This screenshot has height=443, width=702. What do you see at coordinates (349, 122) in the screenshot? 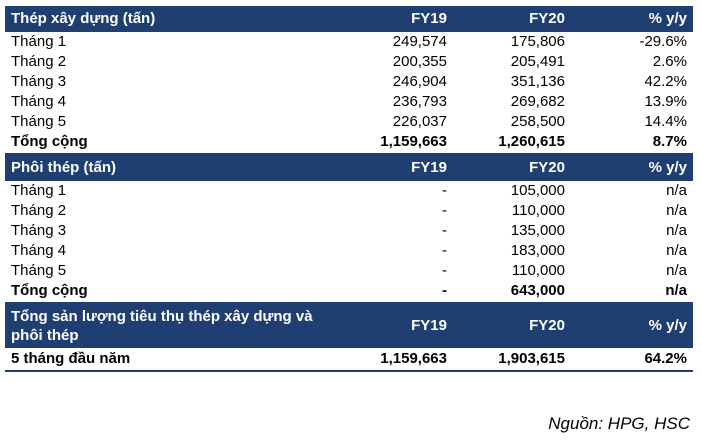
I see `table-row: Tháng 5 226,037 258,500 14.4%` at bounding box center [349, 122].